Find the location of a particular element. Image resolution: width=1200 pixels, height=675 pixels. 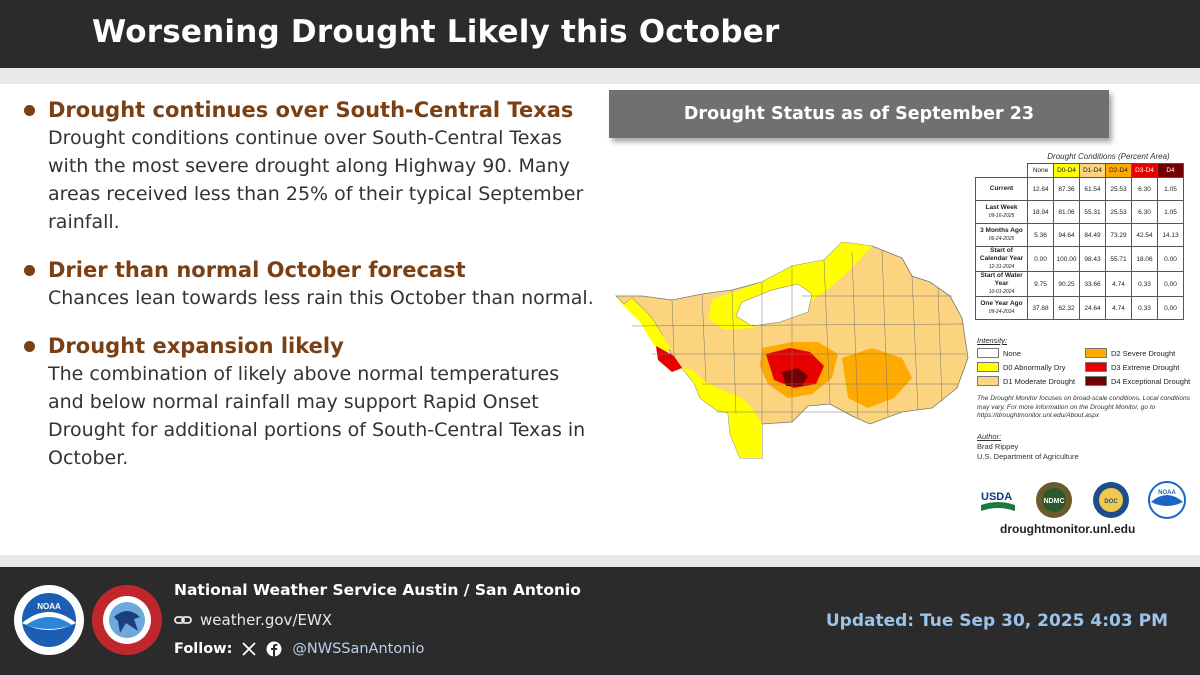

bullet-heading: Drought expansion likely is located at coordinates (196, 346).